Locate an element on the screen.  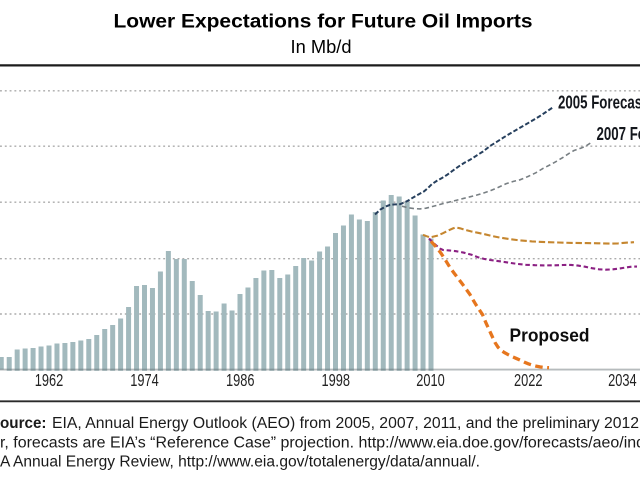
svg-text: Proposed is located at coordinates (550, 336).